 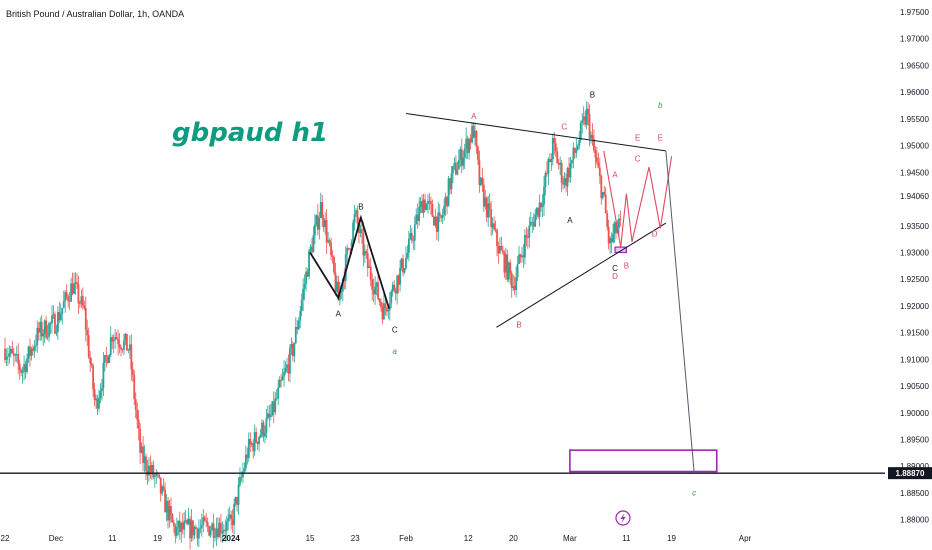 I want to click on current-price-tag: 1.88870, so click(x=910, y=473).